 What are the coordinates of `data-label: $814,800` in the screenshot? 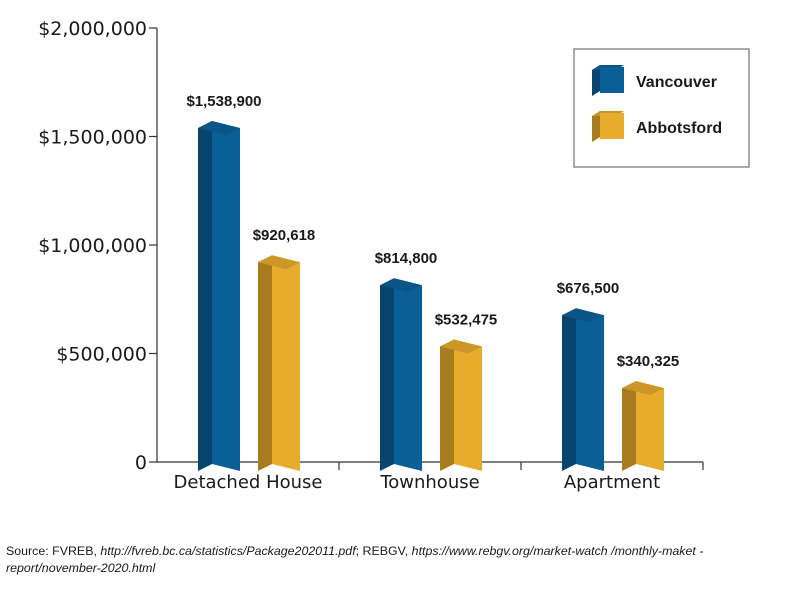 It's located at (406, 258).